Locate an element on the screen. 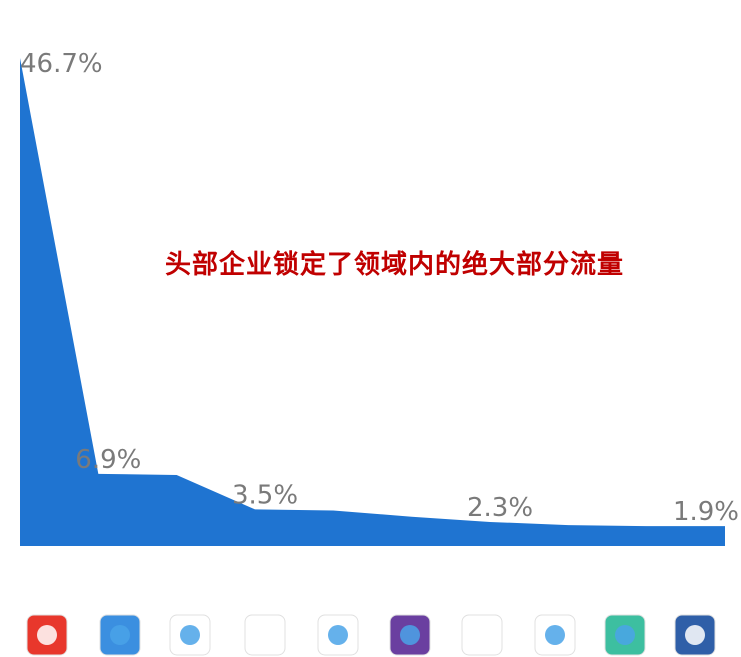 The height and width of the screenshot is (657, 741). value-label: 3.5% is located at coordinates (265, 495).